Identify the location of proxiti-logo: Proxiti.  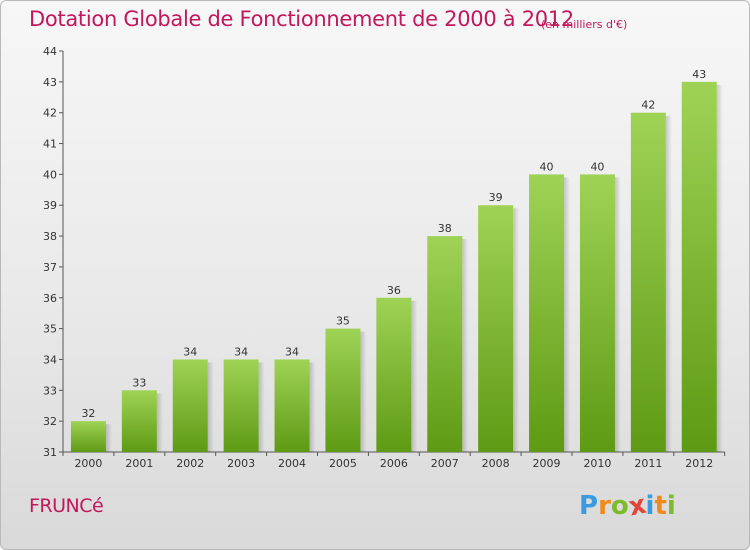
(627, 506).